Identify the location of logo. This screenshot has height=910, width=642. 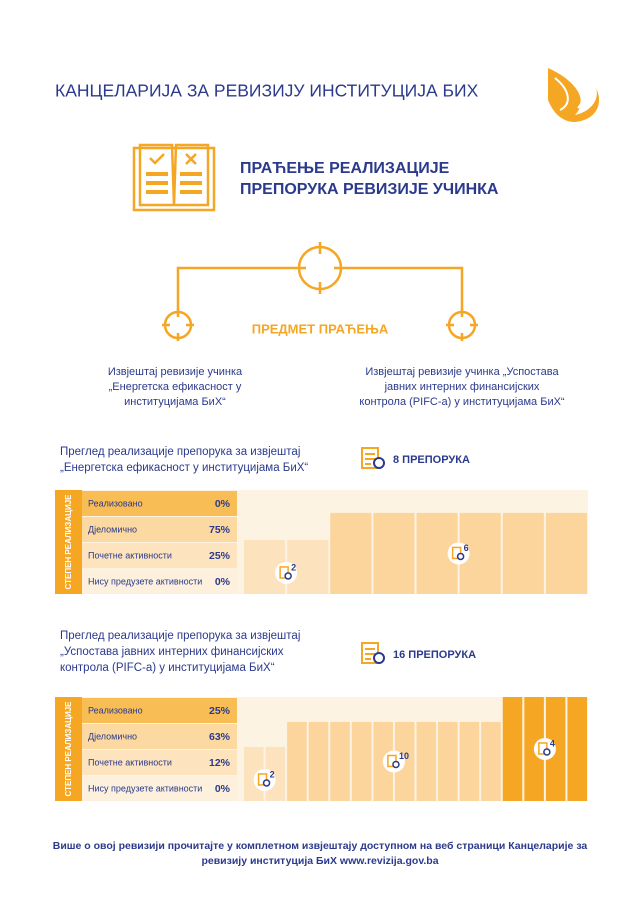
(574, 95).